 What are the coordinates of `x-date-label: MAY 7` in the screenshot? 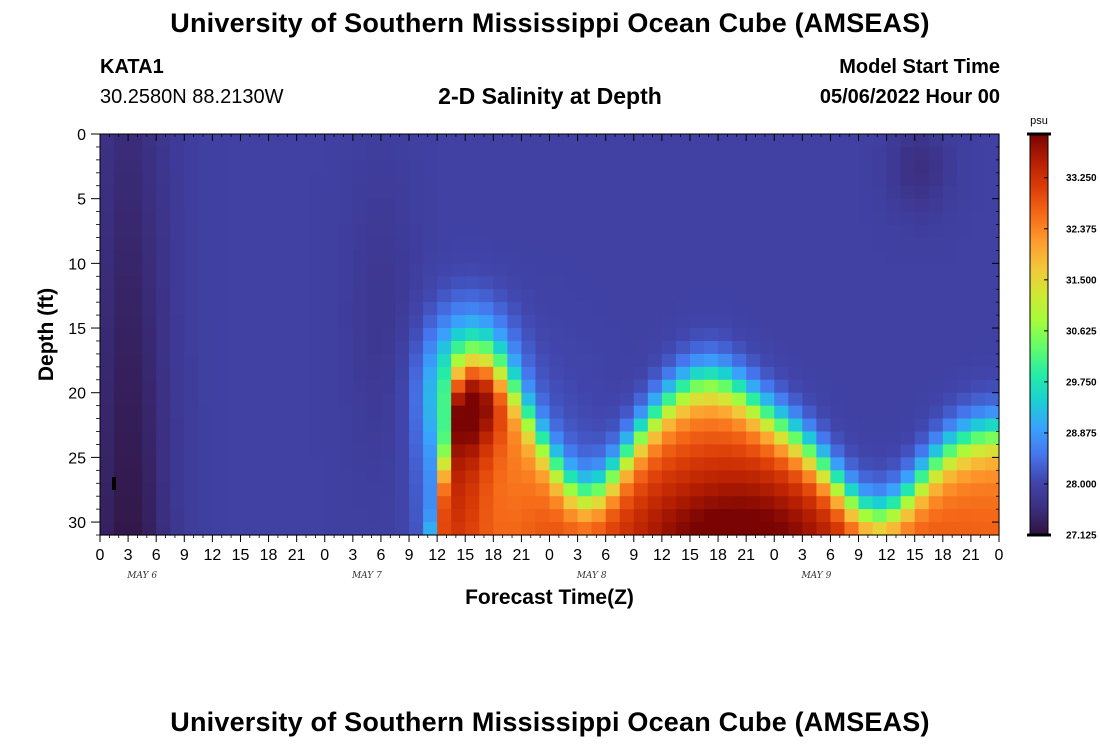 It's located at (366, 576).